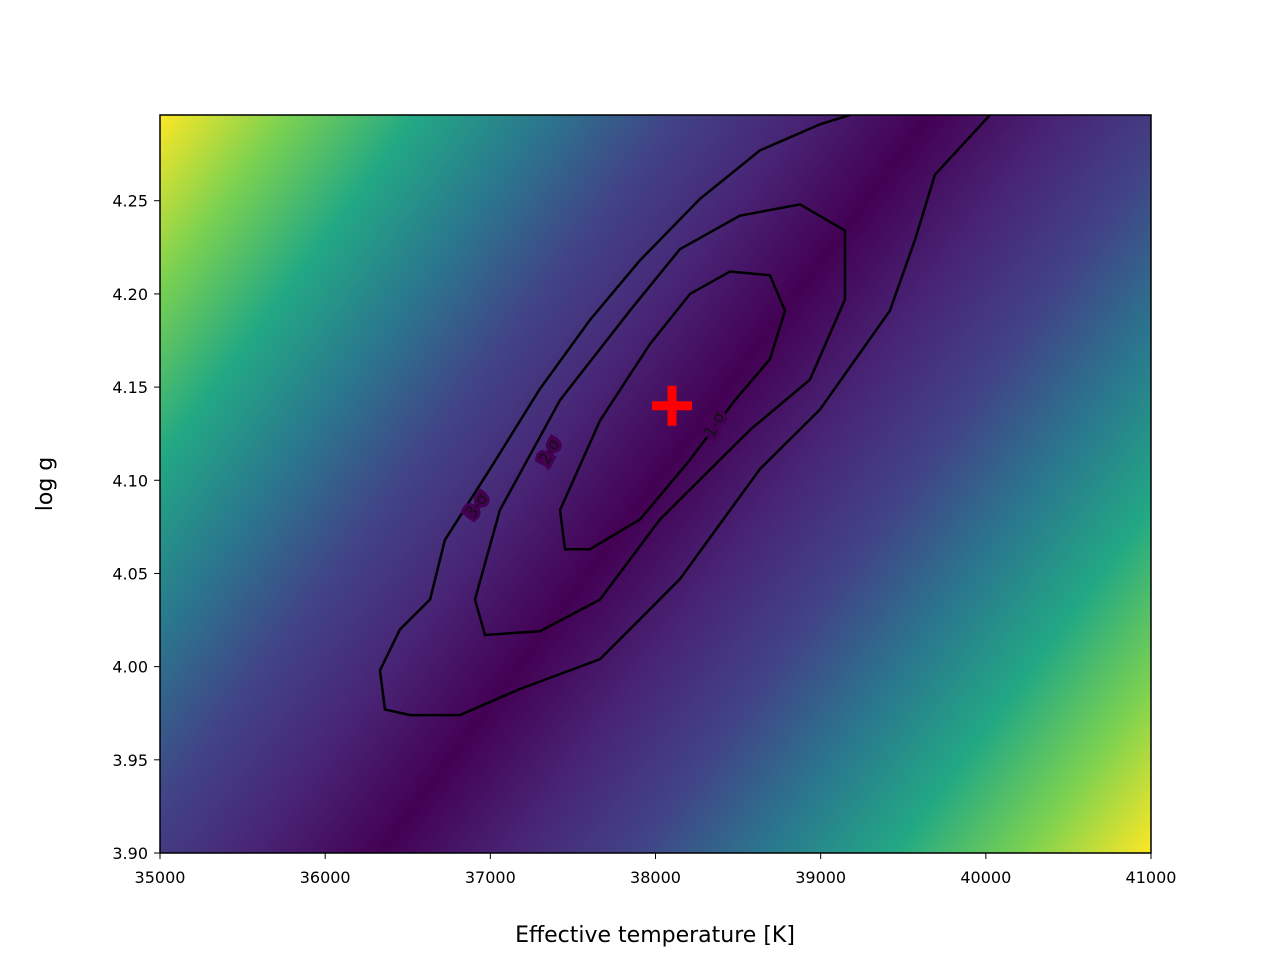 This screenshot has height=964, width=1280. What do you see at coordinates (130, 573) in the screenshot?
I see `y-tick-label: 4.05` at bounding box center [130, 573].